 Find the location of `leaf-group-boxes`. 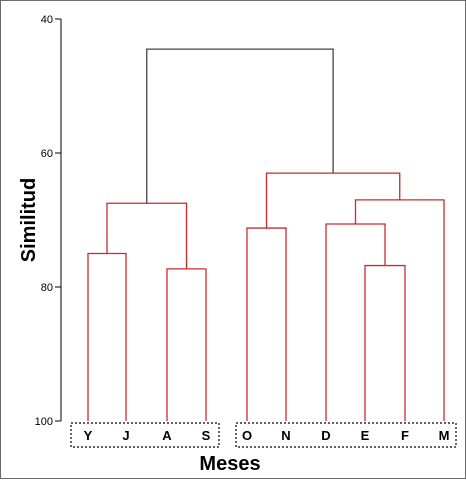

leaf-group-boxes is located at coordinates (263, 435).